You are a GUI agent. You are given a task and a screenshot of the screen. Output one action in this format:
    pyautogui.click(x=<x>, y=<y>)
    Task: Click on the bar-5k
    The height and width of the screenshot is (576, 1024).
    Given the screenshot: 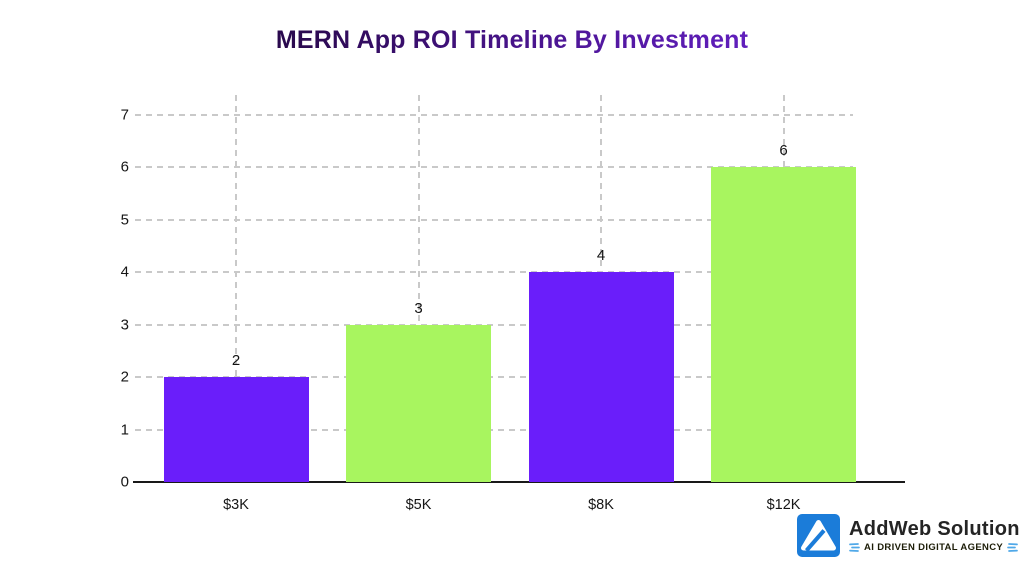 What is the action you would take?
    pyautogui.click(x=418, y=403)
    